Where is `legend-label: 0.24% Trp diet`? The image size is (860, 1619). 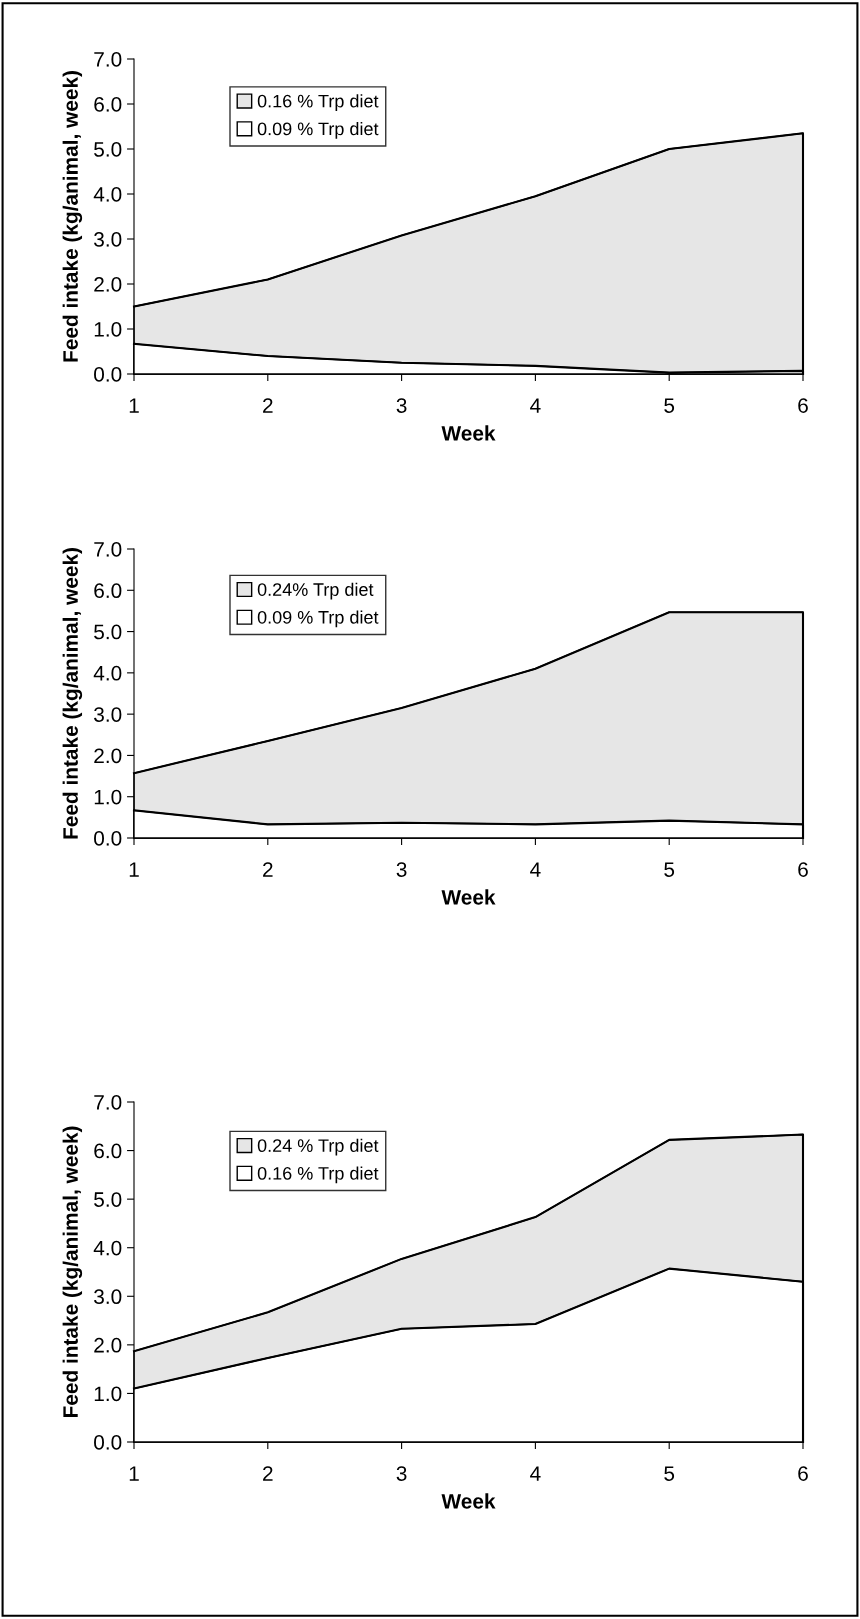 legend-label: 0.24% Trp diet is located at coordinates (315, 591).